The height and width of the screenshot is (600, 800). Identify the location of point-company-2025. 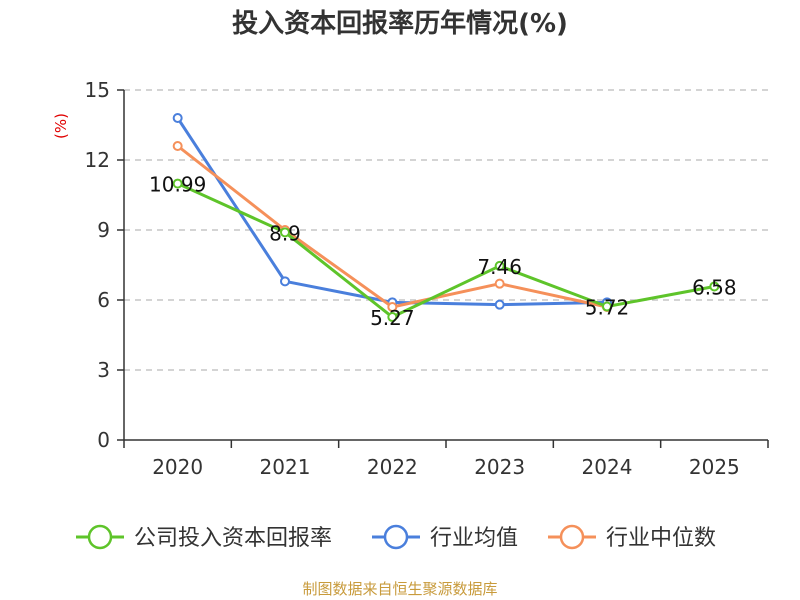
(714, 286).